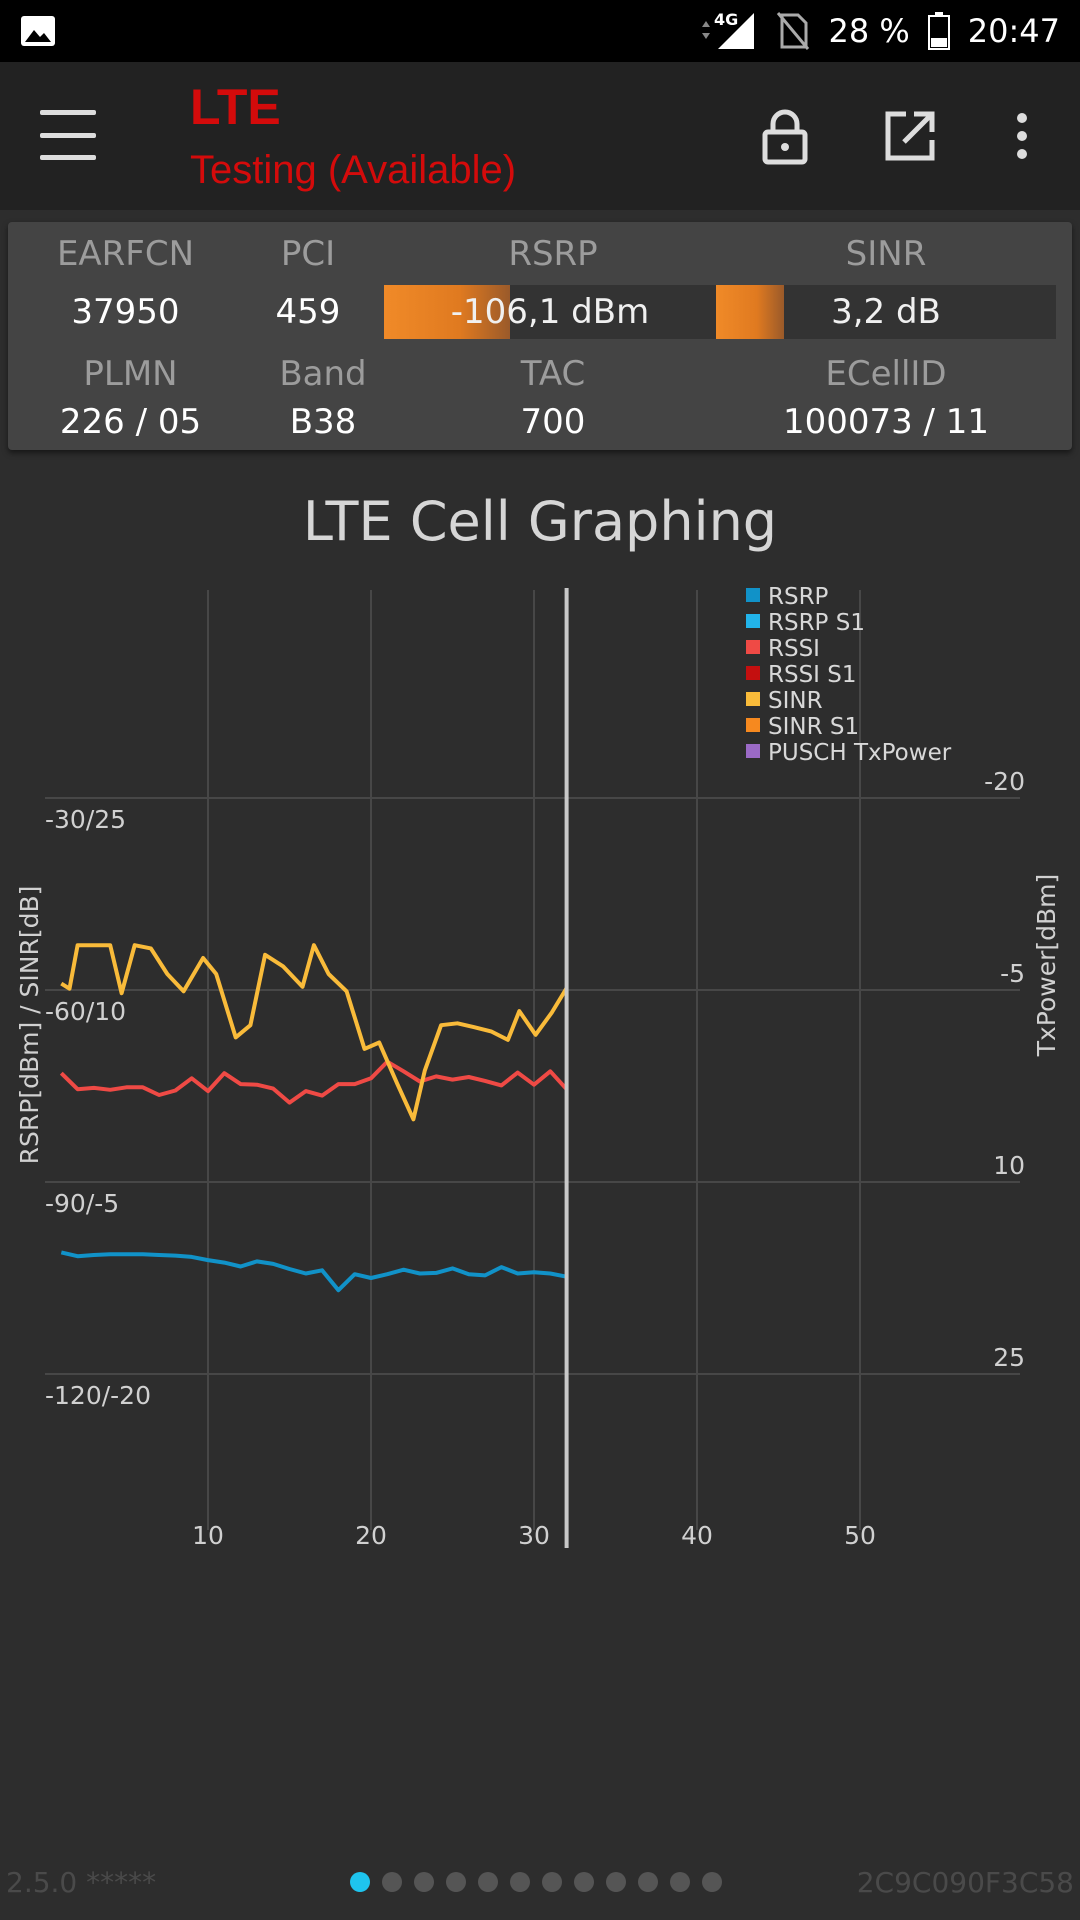 The height and width of the screenshot is (1920, 1080). I want to click on y-axis-label: RSRP[dBm] / SINR[dB], so click(29, 1025).